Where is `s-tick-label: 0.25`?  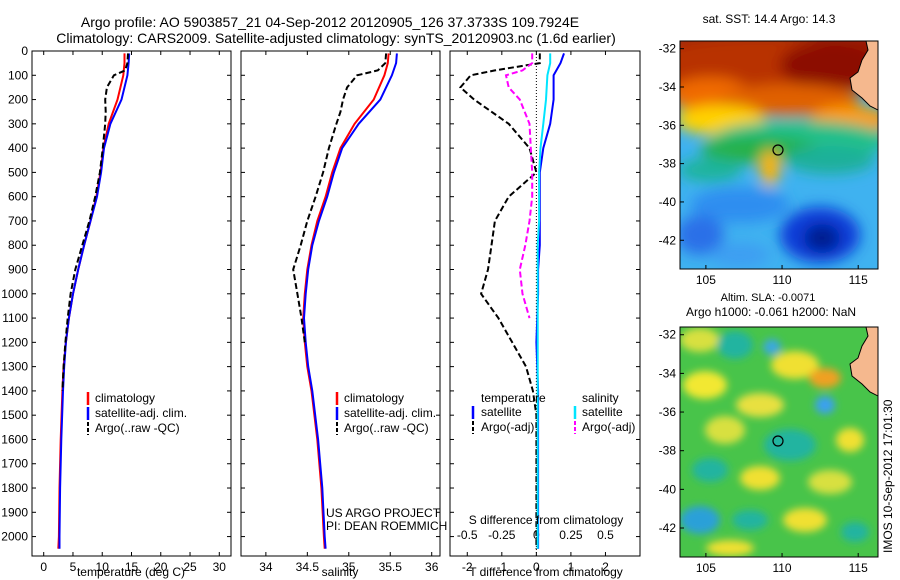 s-tick-label: 0.25 is located at coordinates (571, 535).